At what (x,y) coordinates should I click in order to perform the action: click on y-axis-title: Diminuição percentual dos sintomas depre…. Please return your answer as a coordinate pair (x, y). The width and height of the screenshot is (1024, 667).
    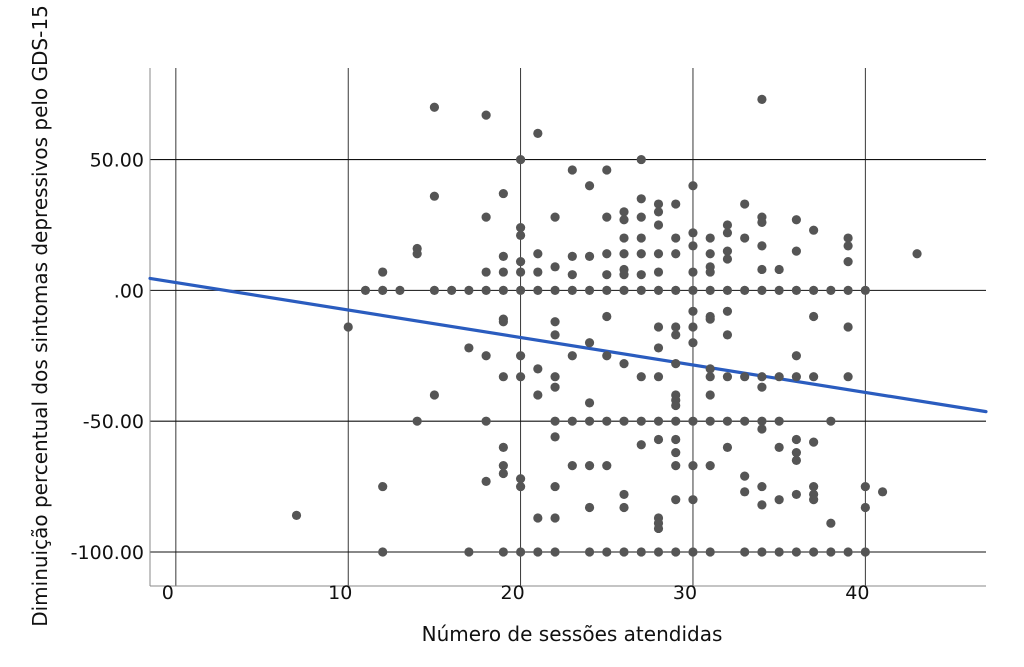
    Looking at the image, I should click on (40, 316).